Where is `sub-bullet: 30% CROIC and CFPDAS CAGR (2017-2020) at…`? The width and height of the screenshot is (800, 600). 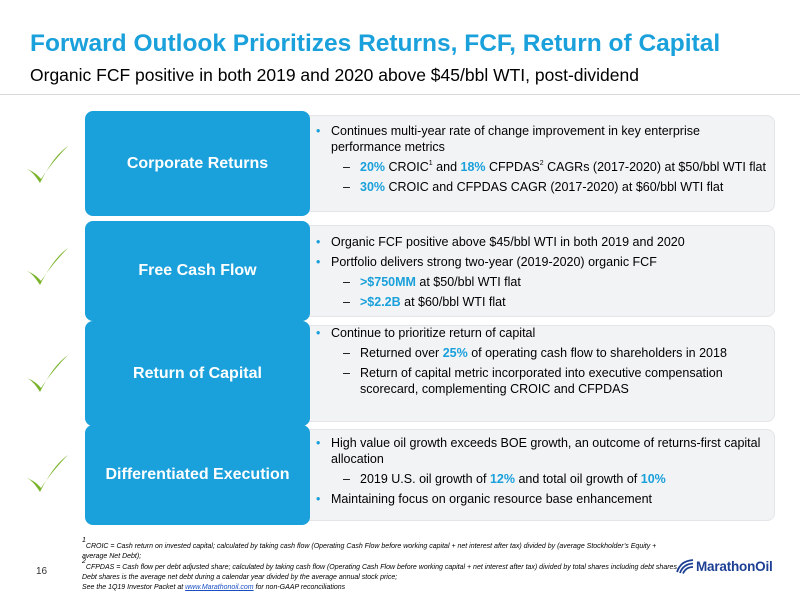
sub-bullet: 30% CROIC and CFPDAS CAGR (2017-2020) at… is located at coordinates (540, 187).